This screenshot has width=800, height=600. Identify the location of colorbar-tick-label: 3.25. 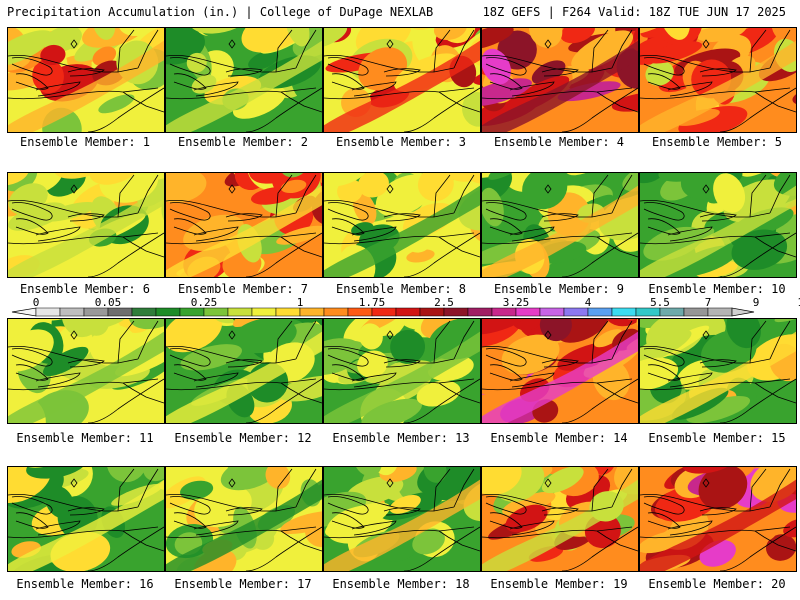
(516, 302).